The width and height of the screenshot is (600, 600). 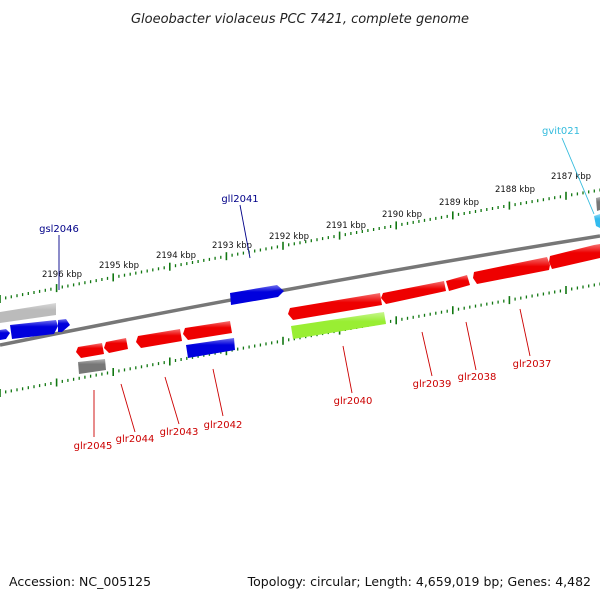 What do you see at coordinates (471, 346) in the screenshot?
I see `leader-glr2038` at bounding box center [471, 346].